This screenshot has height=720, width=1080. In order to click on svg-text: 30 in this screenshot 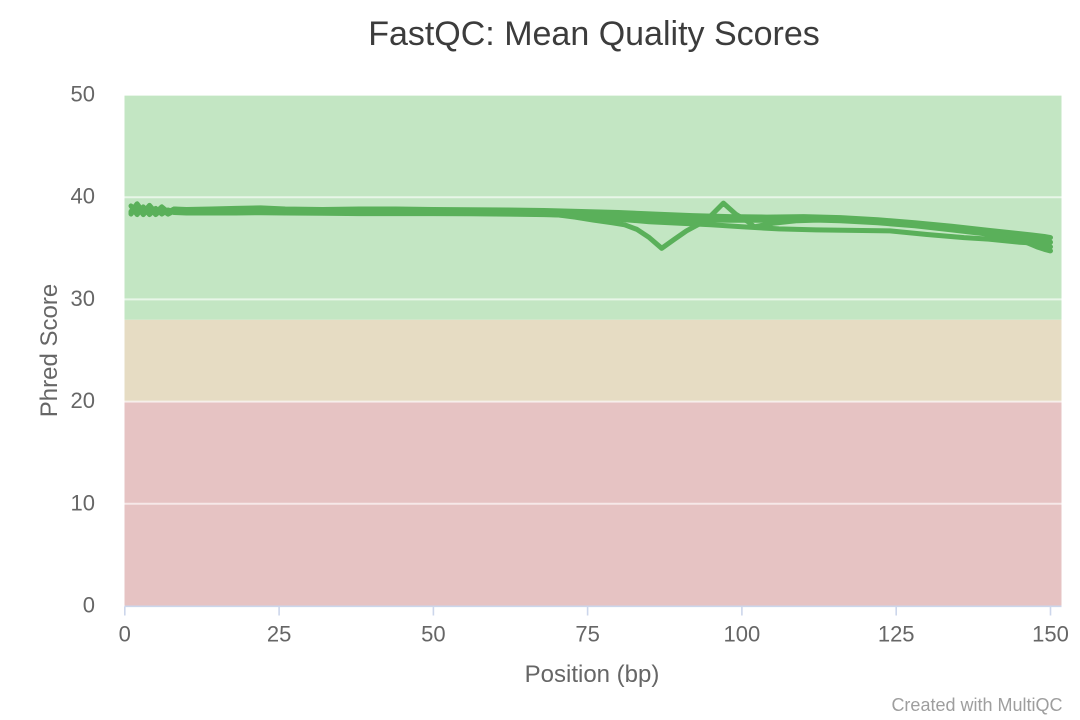, I will do `click(83, 298)`.